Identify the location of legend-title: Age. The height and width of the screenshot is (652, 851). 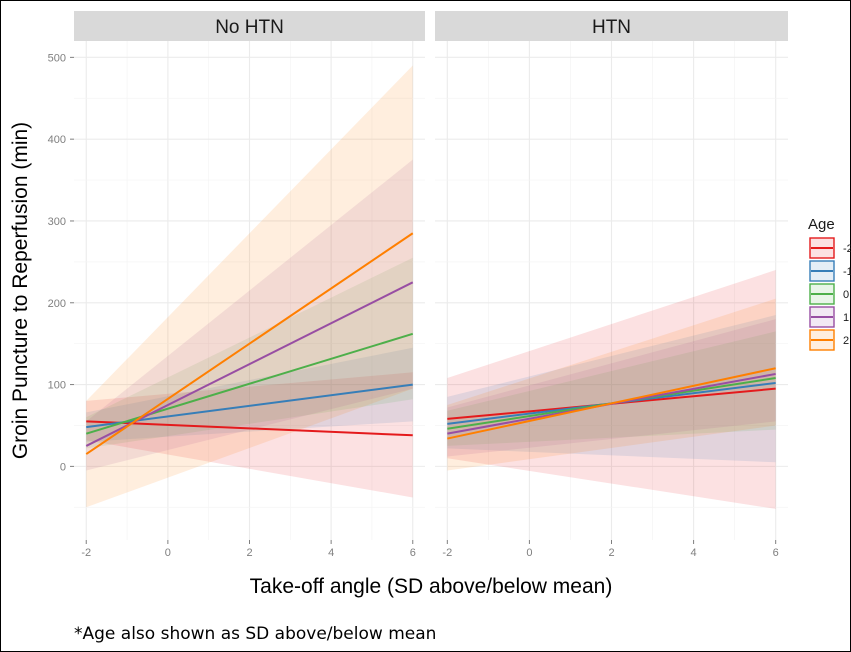
(821, 224).